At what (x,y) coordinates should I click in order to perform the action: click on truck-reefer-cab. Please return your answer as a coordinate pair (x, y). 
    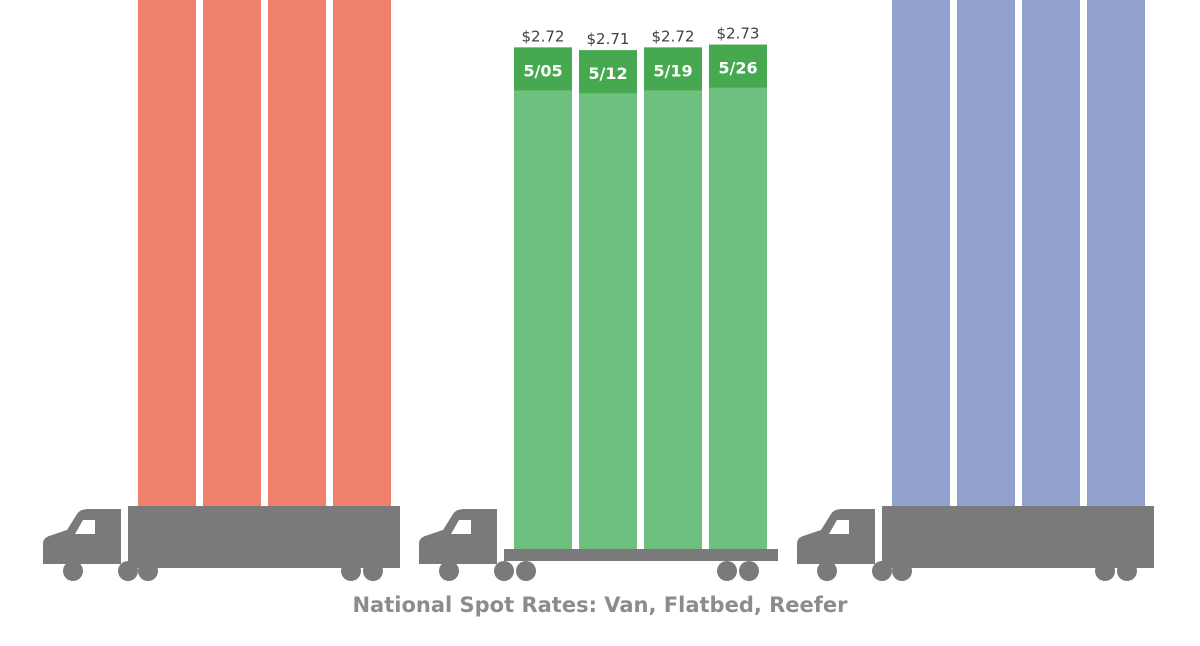
    Looking at the image, I should click on (836, 536).